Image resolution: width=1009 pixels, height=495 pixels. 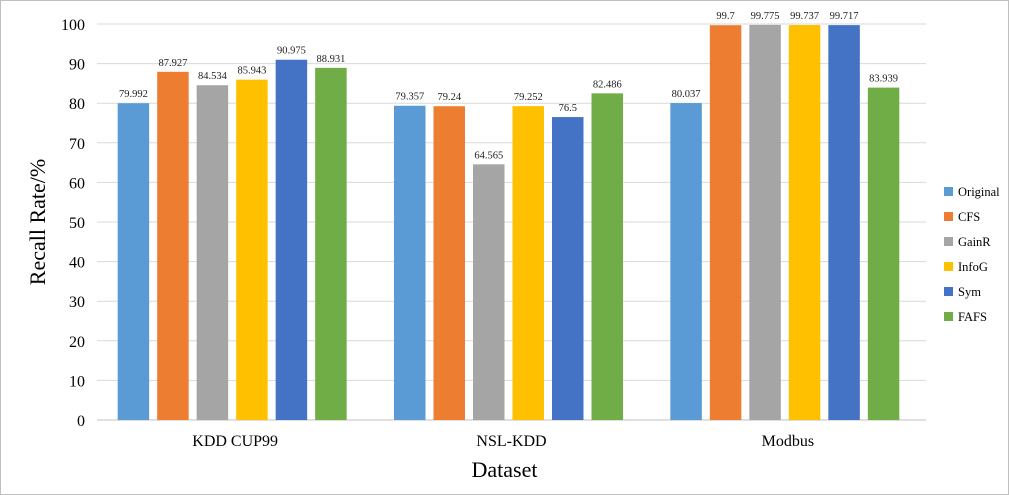 I want to click on legend-label: Original, so click(x=979, y=192).